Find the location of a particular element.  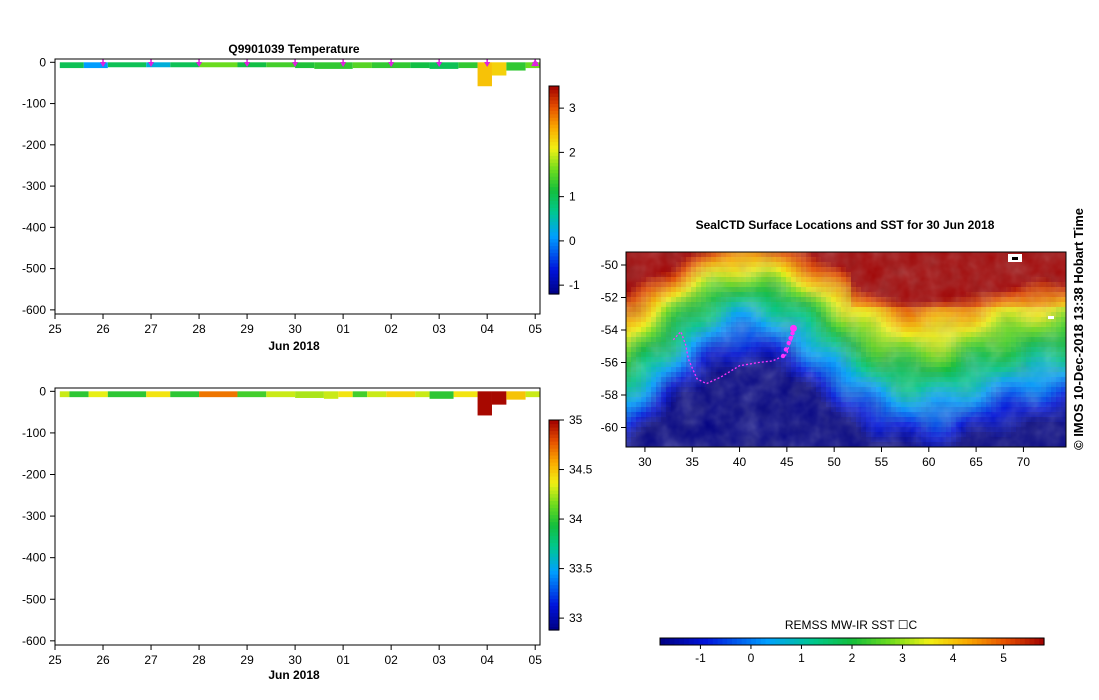

last-position is located at coordinates (793, 328).